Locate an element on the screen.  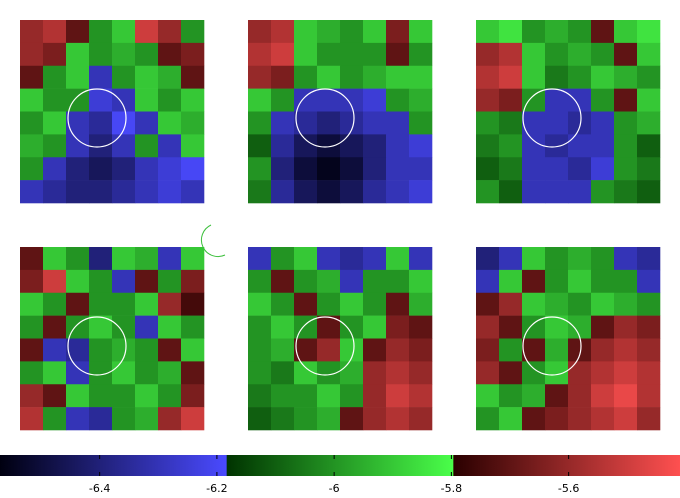
circle is located at coordinates (97, 118).